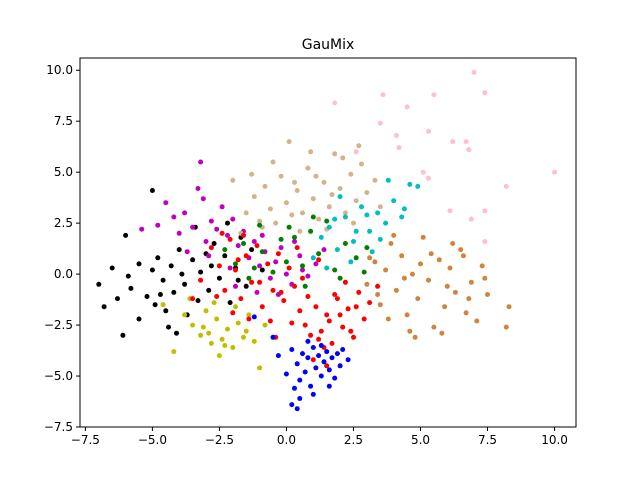 Image resolution: width=640 pixels, height=480 pixels. Describe the element at coordinates (219, 440) in the screenshot. I see `x-tick-label: −2.5` at that location.